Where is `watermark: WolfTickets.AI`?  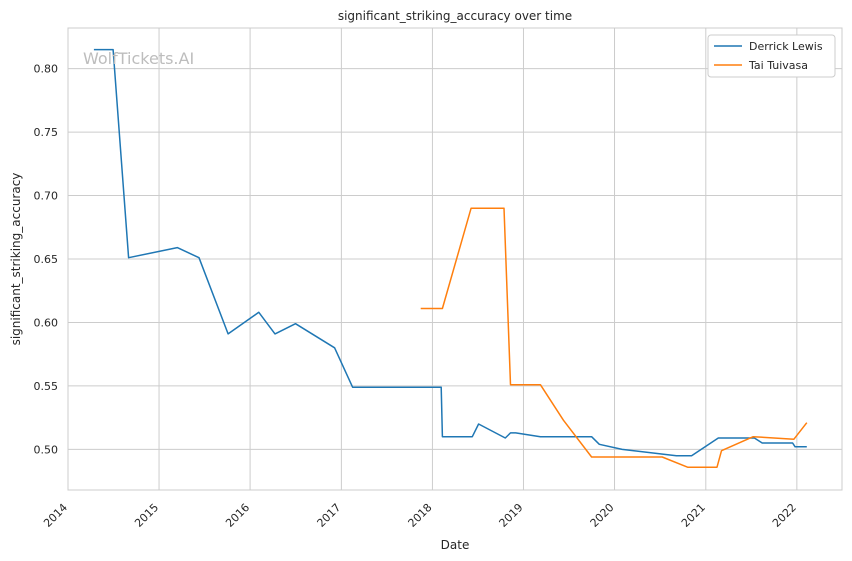
watermark: WolfTickets.AI is located at coordinates (138, 58).